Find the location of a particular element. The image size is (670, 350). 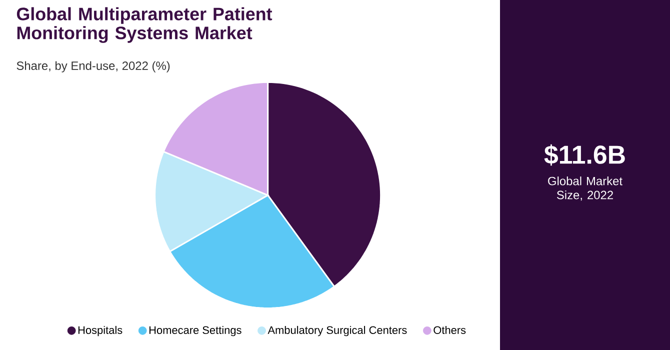

legend-label: Hospitals is located at coordinates (100, 331).